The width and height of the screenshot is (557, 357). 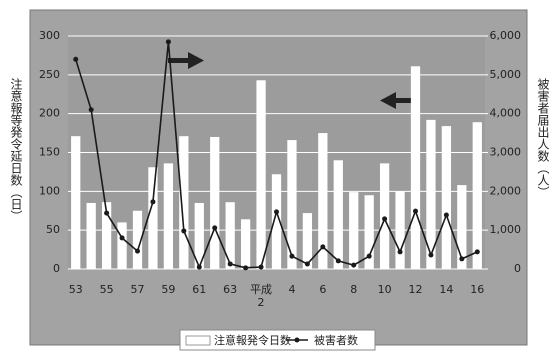 I want to click on arrow-right, so click(x=186, y=60).